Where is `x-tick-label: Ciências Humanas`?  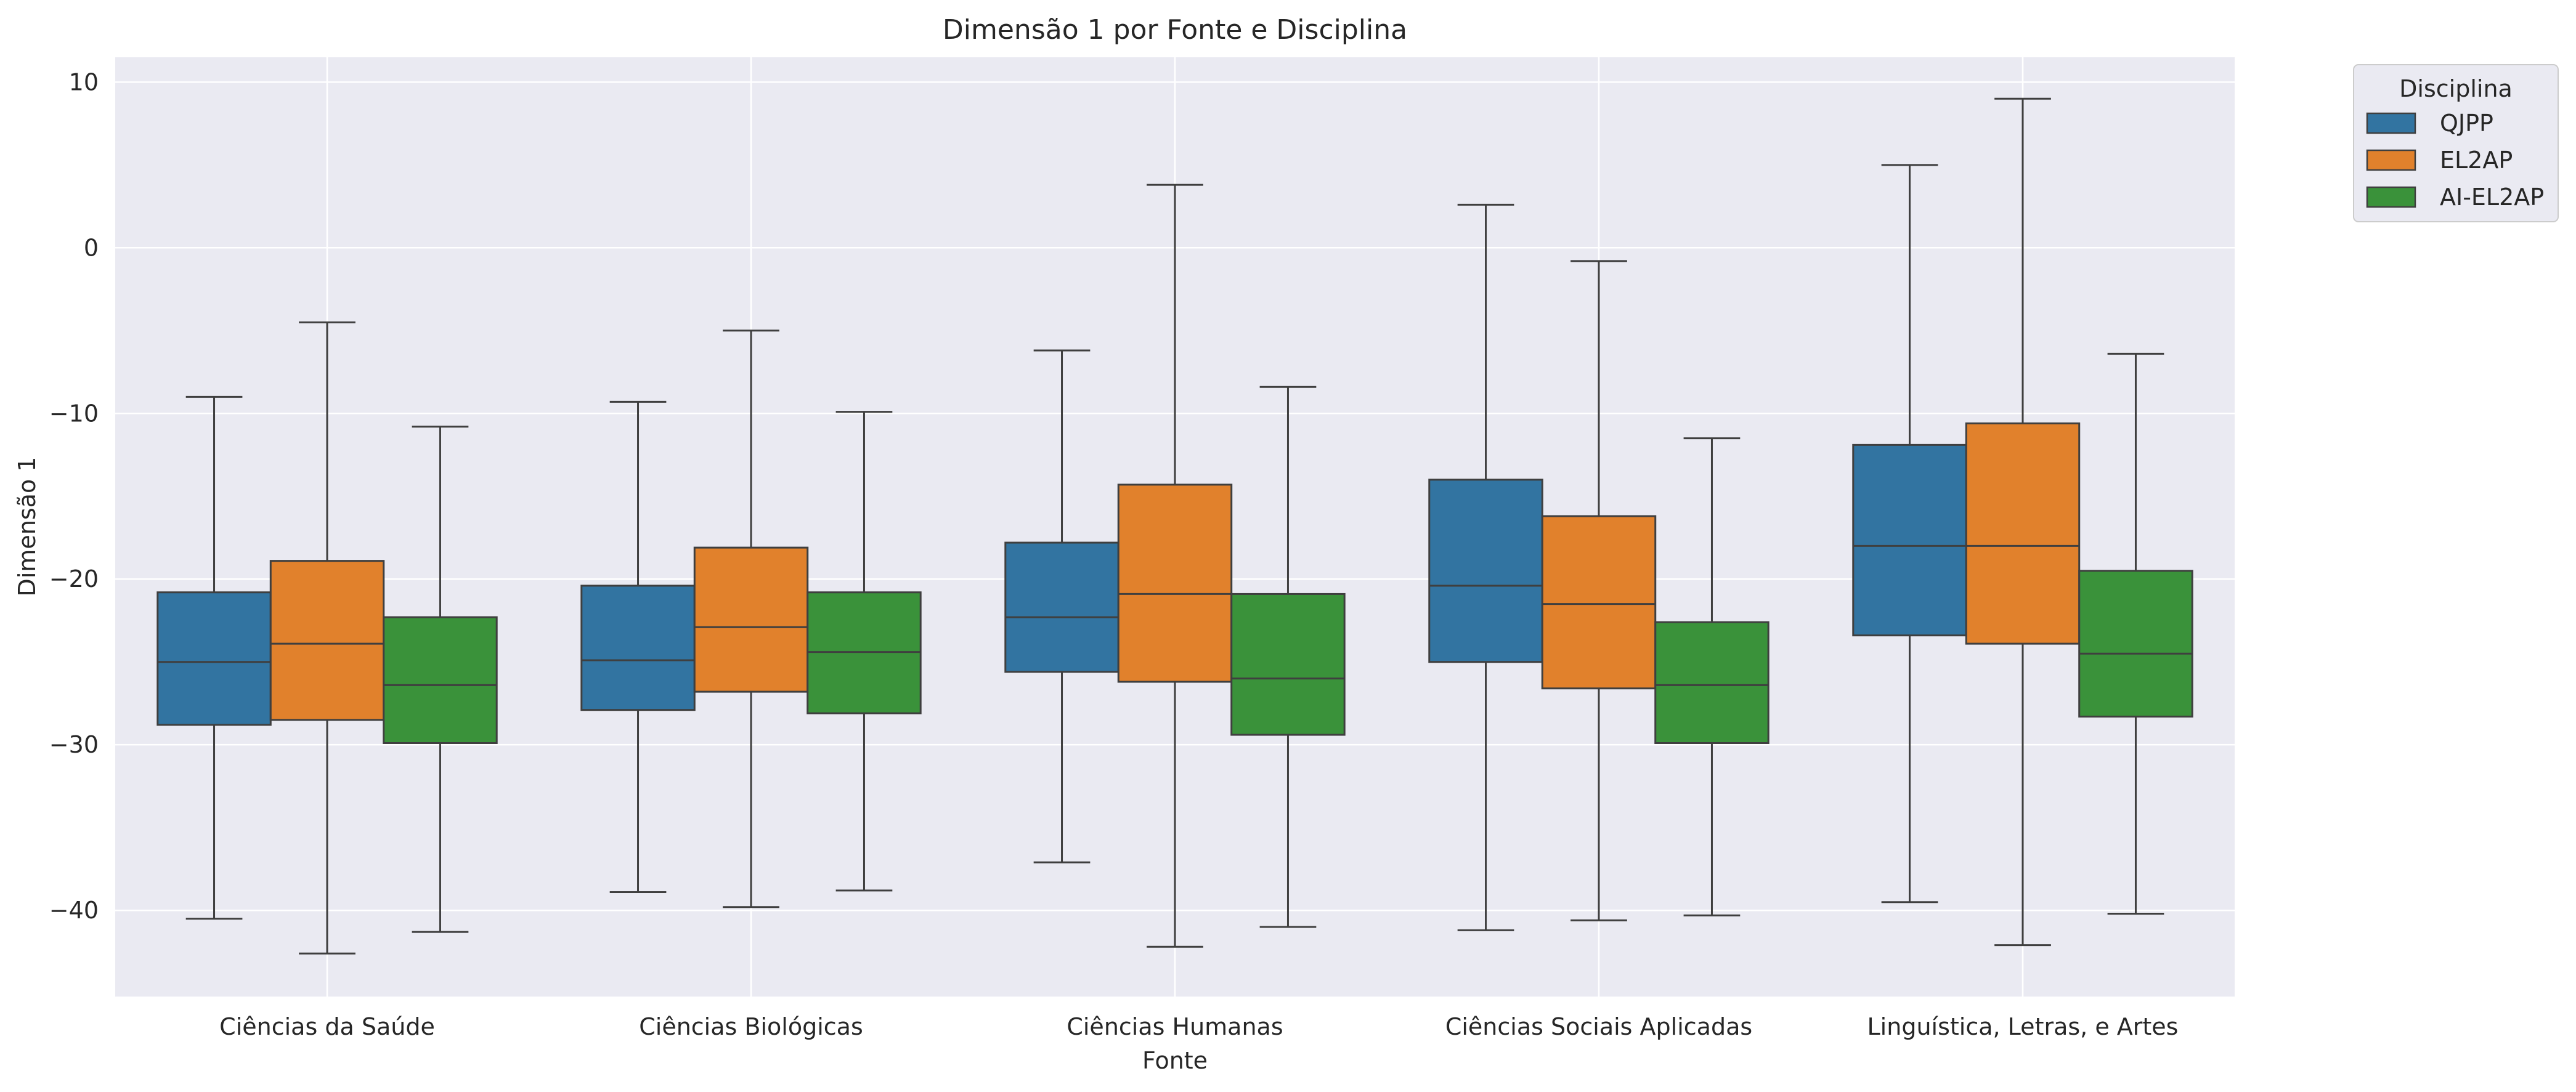 x-tick-label: Ciências Humanas is located at coordinates (1175, 1026).